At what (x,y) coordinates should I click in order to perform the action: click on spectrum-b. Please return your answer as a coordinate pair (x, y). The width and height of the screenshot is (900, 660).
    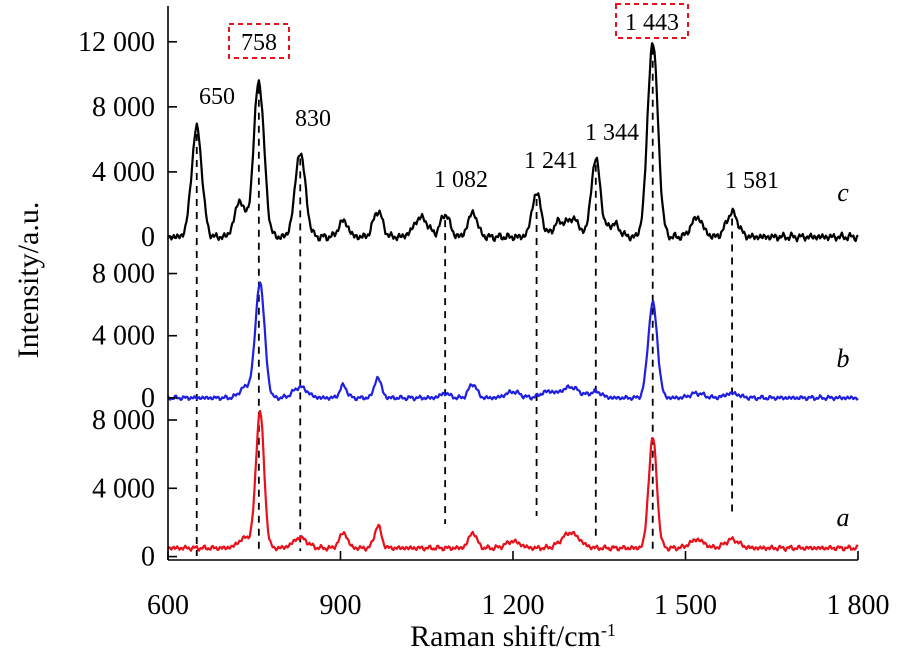
    Looking at the image, I should click on (512, 341).